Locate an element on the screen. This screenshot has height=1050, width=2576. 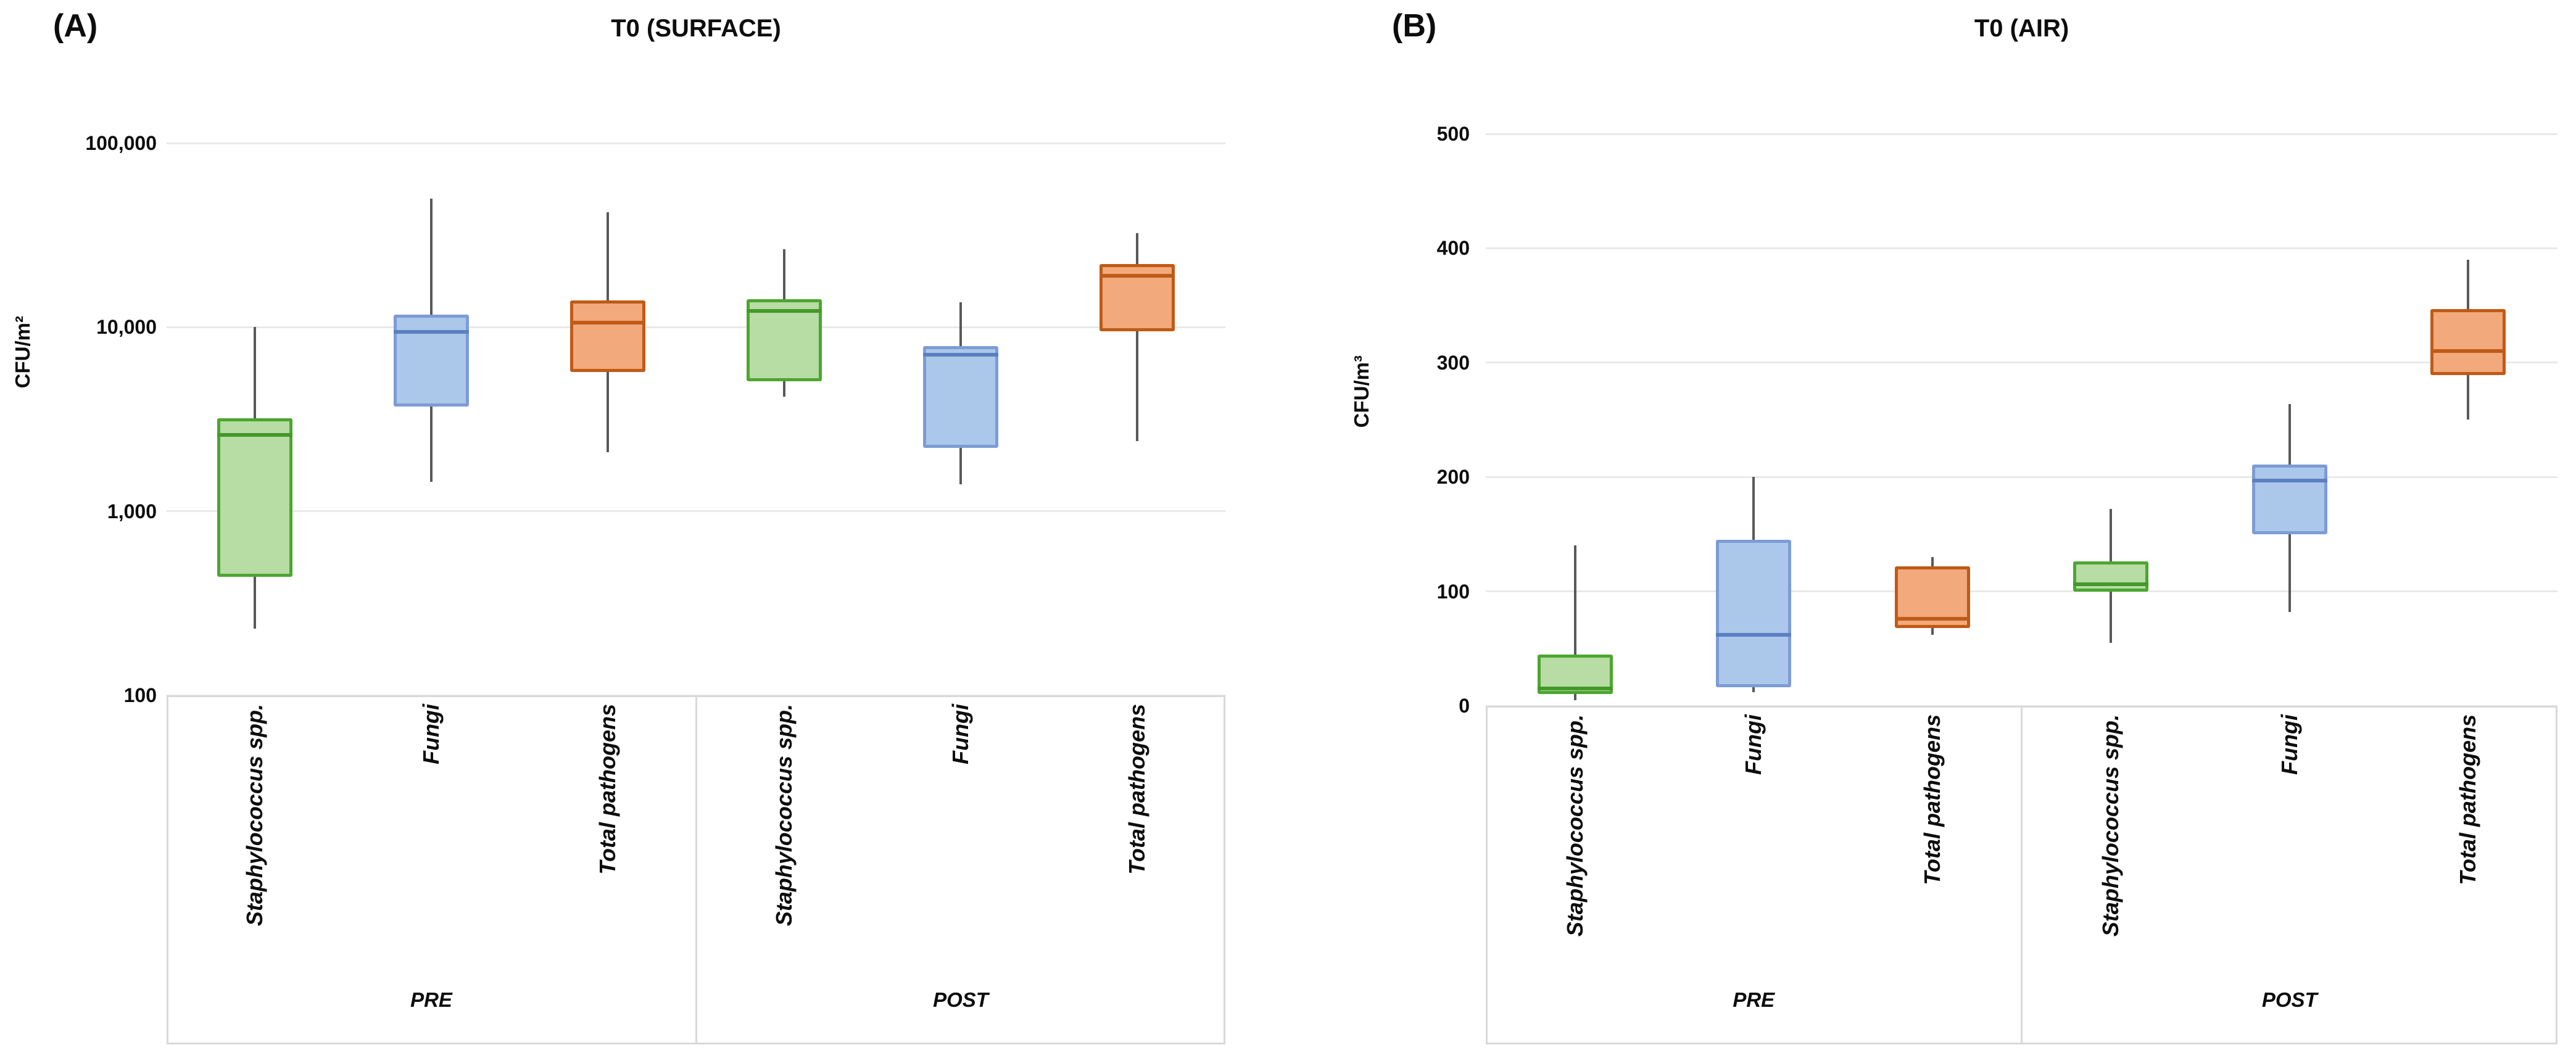
y-tick-label: 300 is located at coordinates (1453, 362).